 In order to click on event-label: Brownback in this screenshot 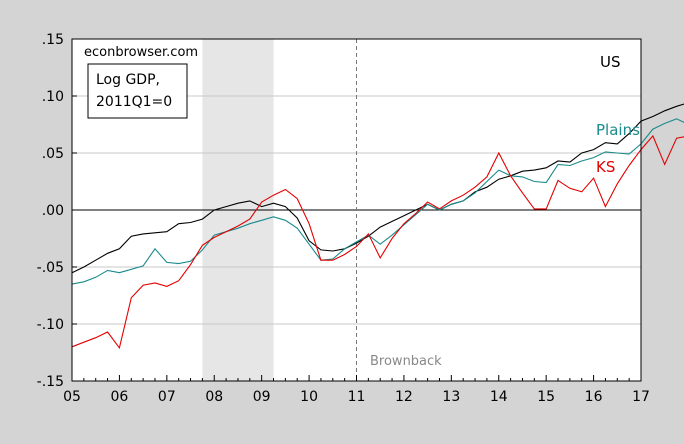, I will do `click(406, 361)`.